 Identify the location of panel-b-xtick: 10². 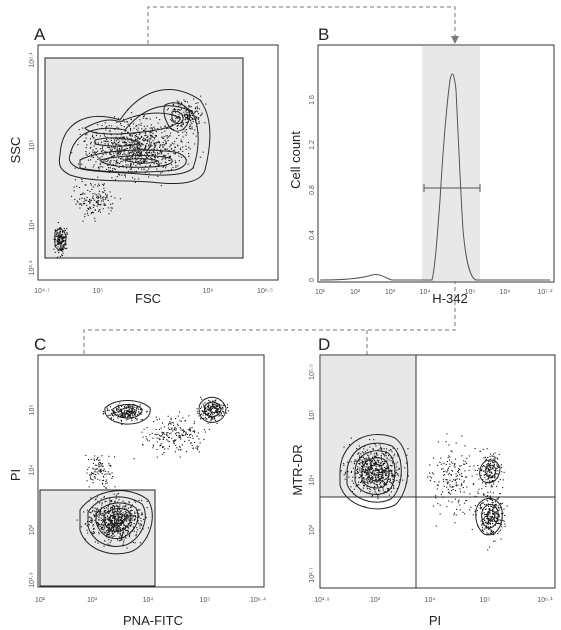
(355, 292).